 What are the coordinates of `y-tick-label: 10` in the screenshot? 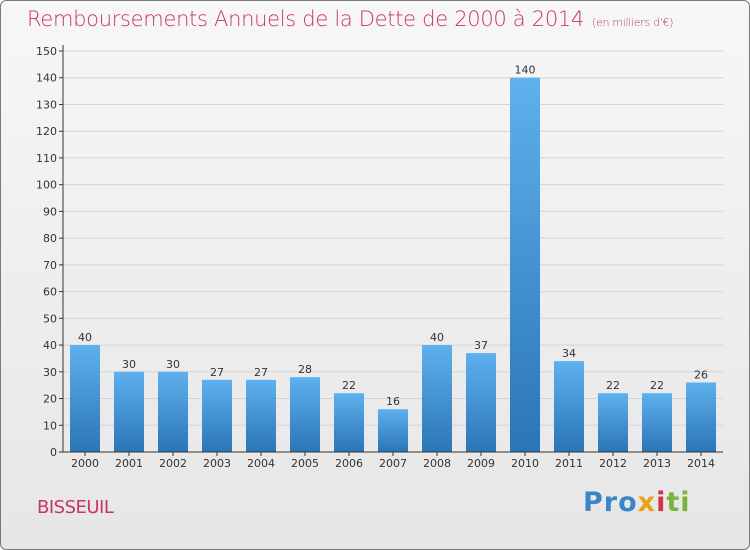 It's located at (50, 425).